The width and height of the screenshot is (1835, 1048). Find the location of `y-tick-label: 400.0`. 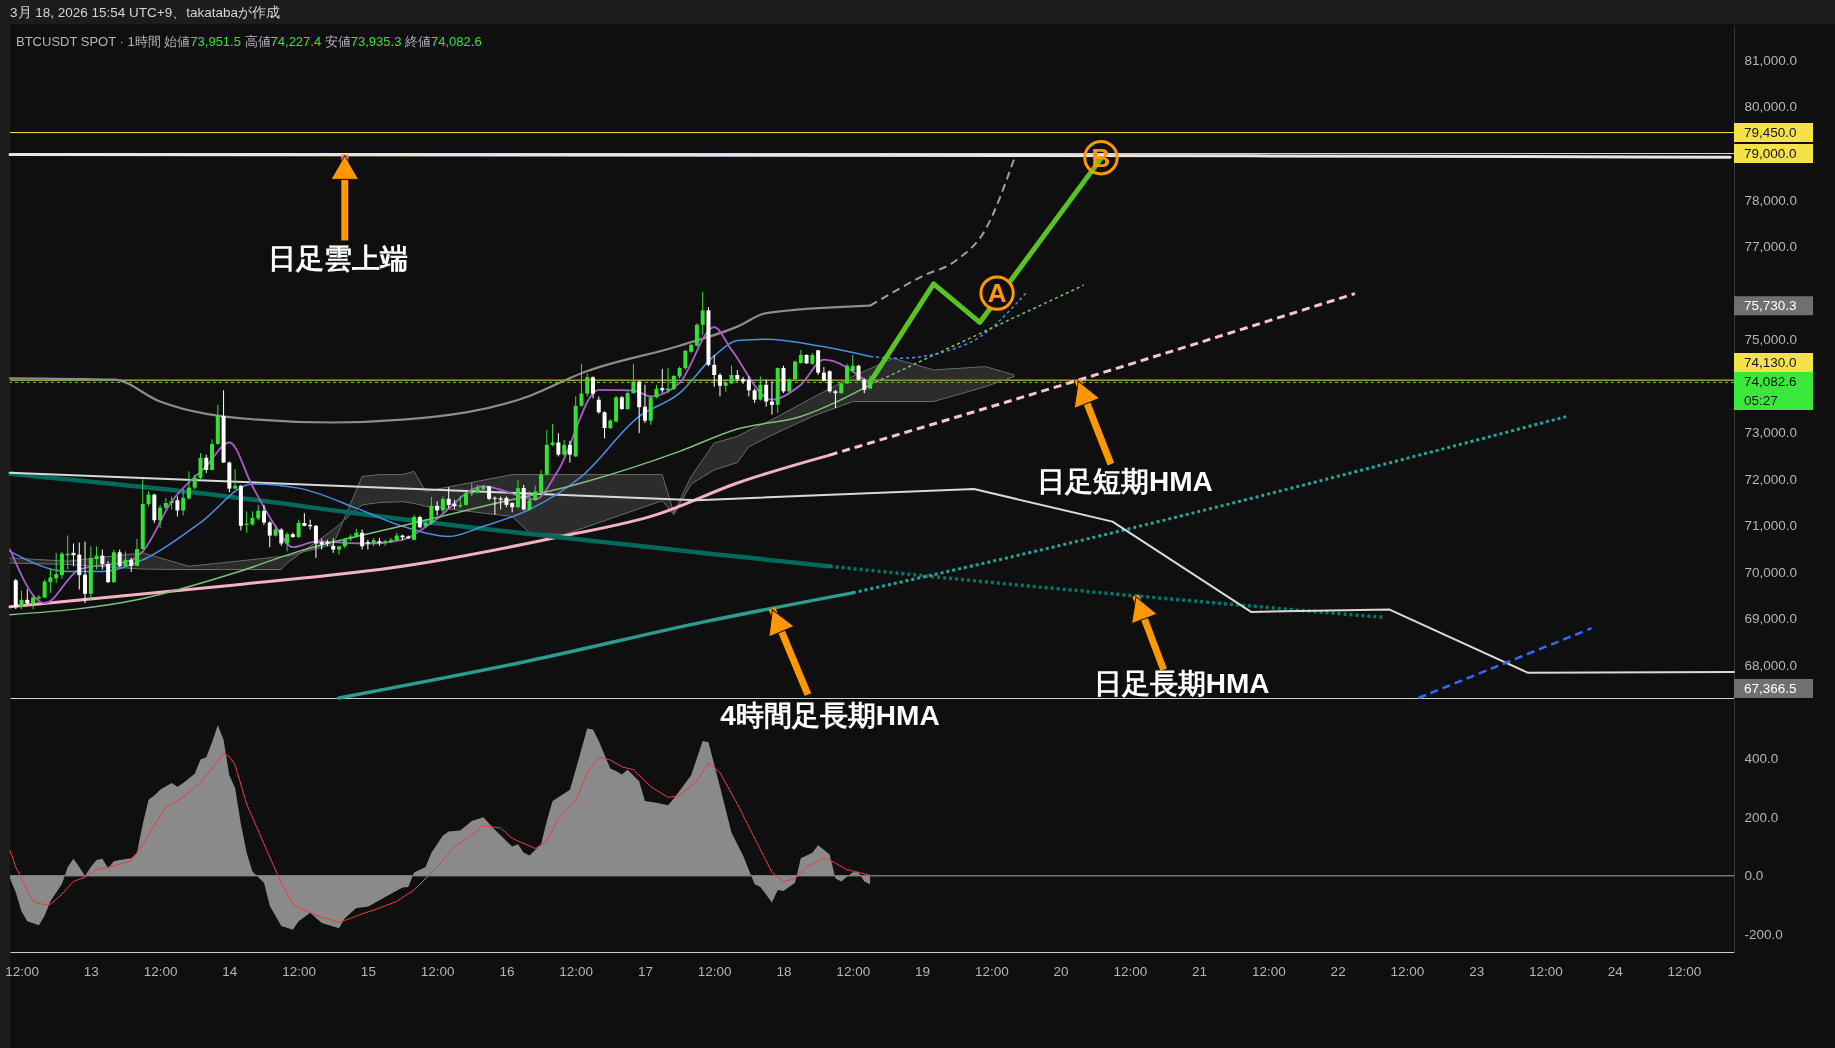

y-tick-label: 400.0 is located at coordinates (1761, 759).